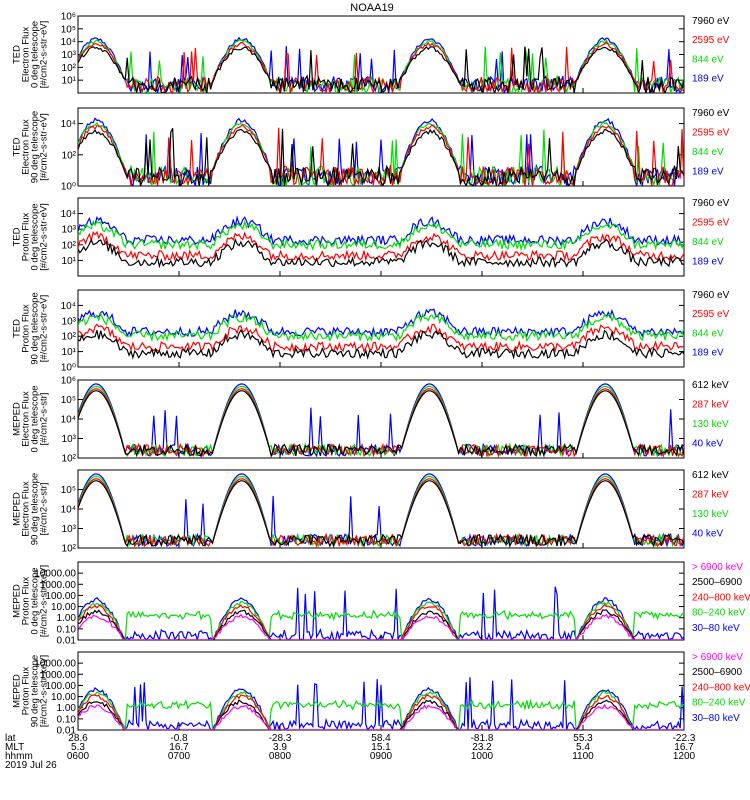  I want to click on x-tick-label-hhmm: 1200, so click(684, 756).